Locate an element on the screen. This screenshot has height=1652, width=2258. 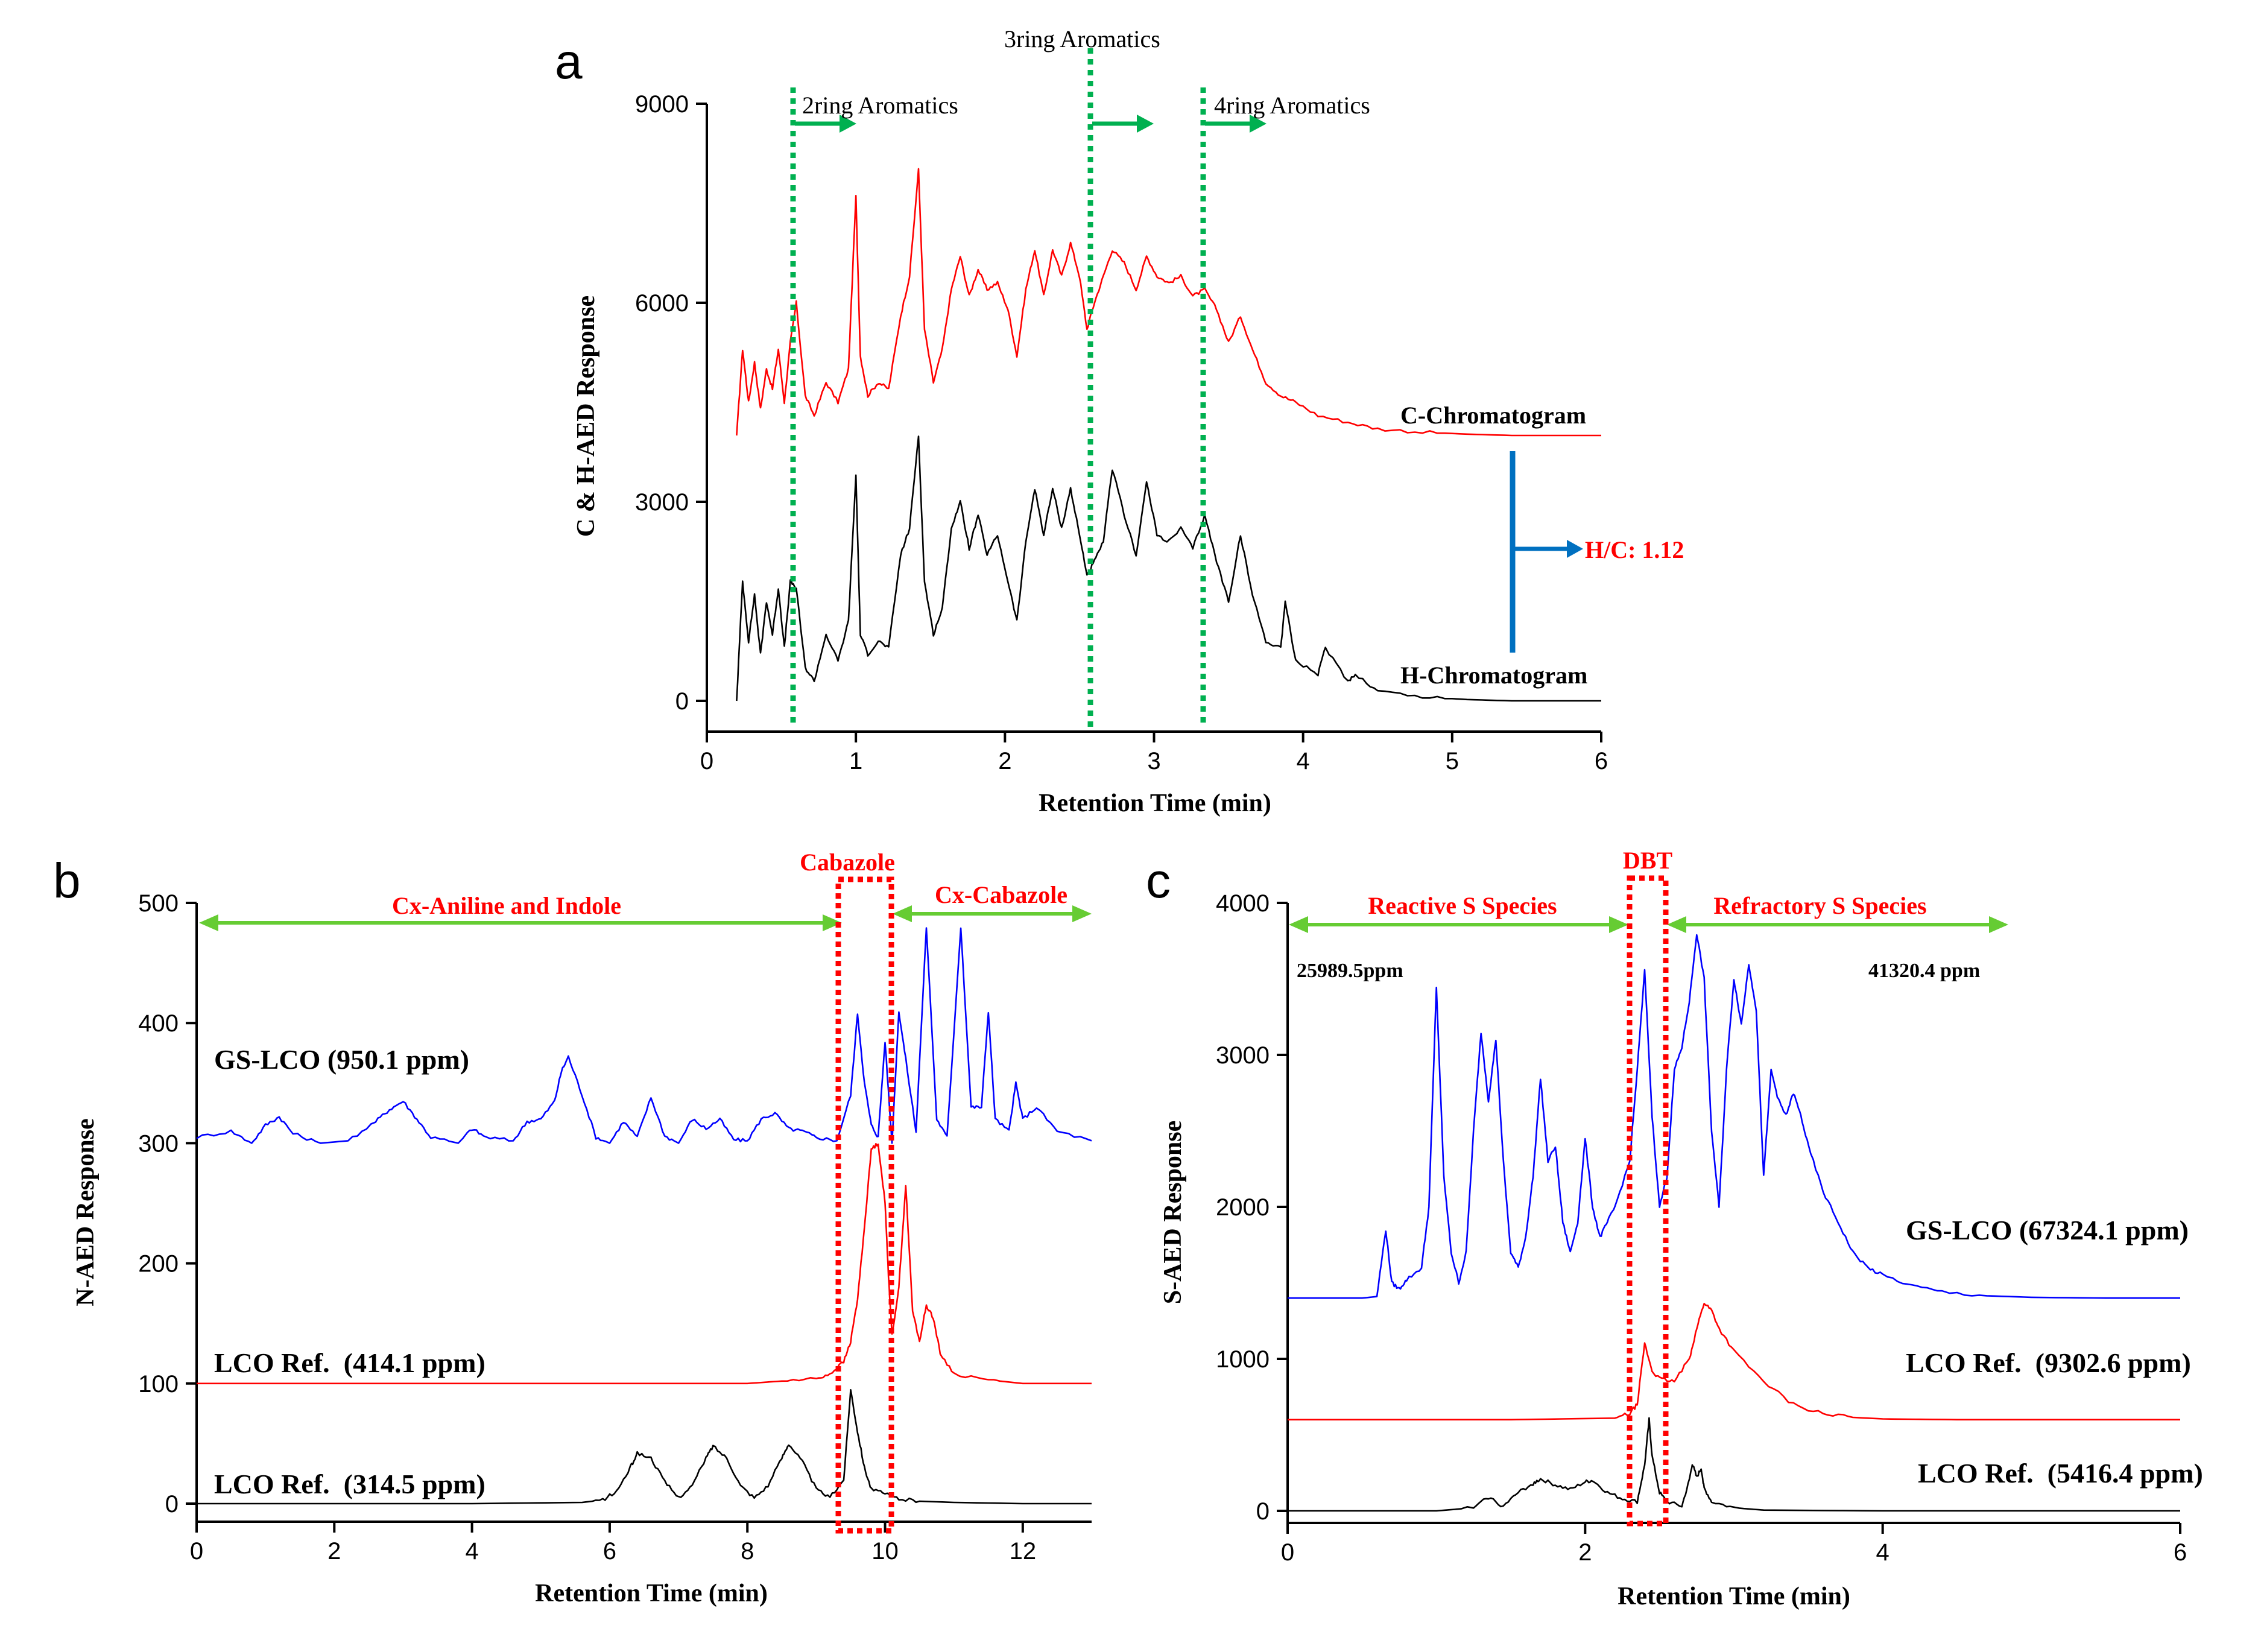
hc-ratio-label: H/C: 1.12 is located at coordinates (1634, 549).